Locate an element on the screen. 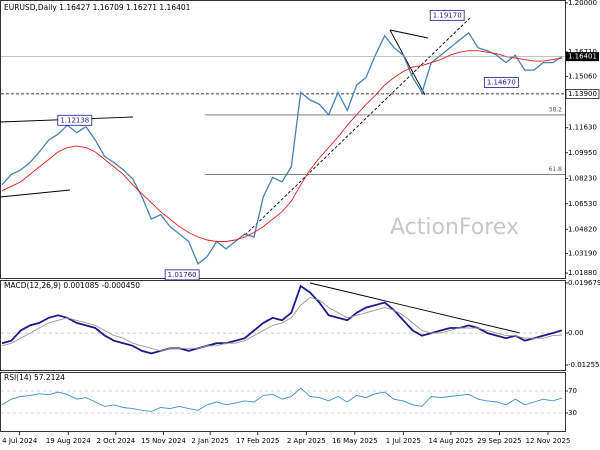 The height and width of the screenshot is (450, 600). y-tick-label: 1.03190 is located at coordinates (582, 254).